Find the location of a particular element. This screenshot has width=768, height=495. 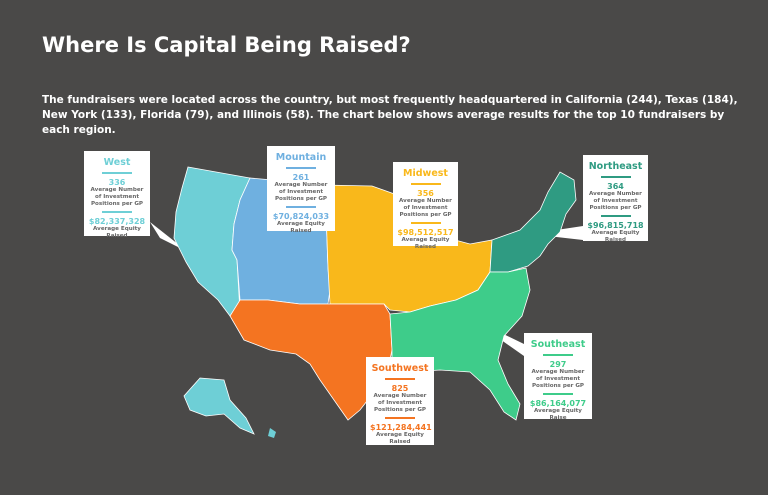

equity-value: $86,164,077 is located at coordinates (558, 403).